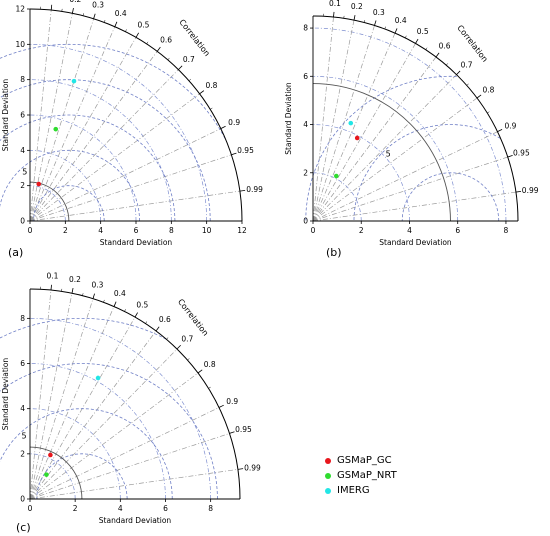 This screenshot has height=536, width=550. Describe the element at coordinates (142, 304) in the screenshot. I see `correlation-tick-label: 0.5` at that location.